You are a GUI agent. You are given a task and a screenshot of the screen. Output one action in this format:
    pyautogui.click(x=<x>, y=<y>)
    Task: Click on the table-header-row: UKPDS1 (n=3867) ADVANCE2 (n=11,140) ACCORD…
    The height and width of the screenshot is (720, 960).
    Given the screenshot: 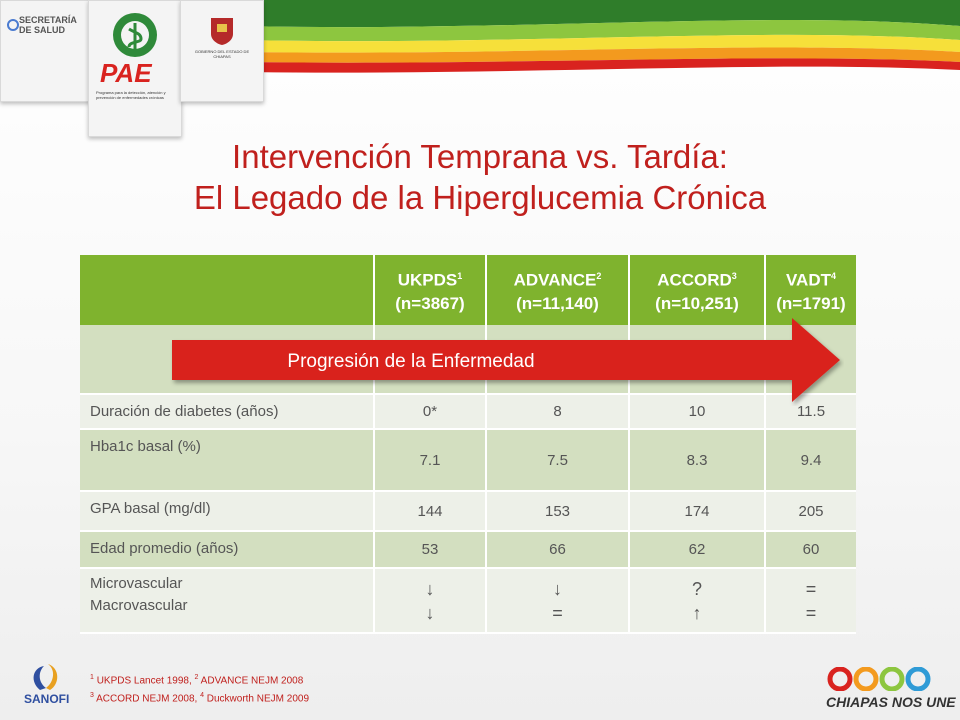 What is the action you would take?
    pyautogui.click(x=468, y=290)
    